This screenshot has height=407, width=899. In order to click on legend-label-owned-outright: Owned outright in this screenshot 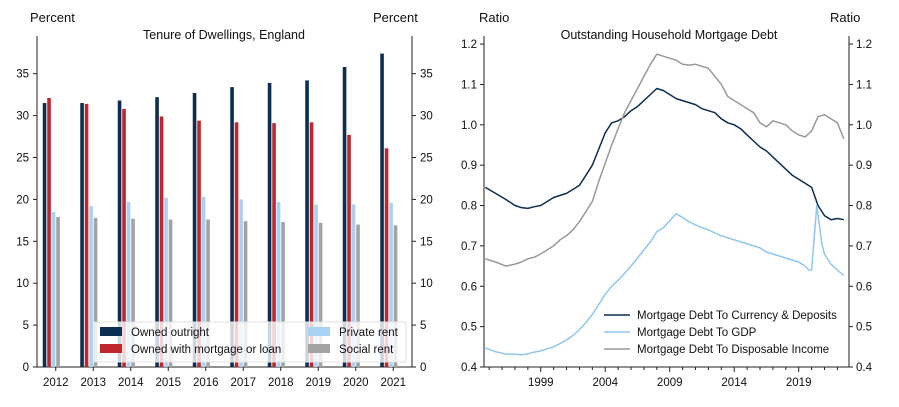, I will do `click(170, 333)`.